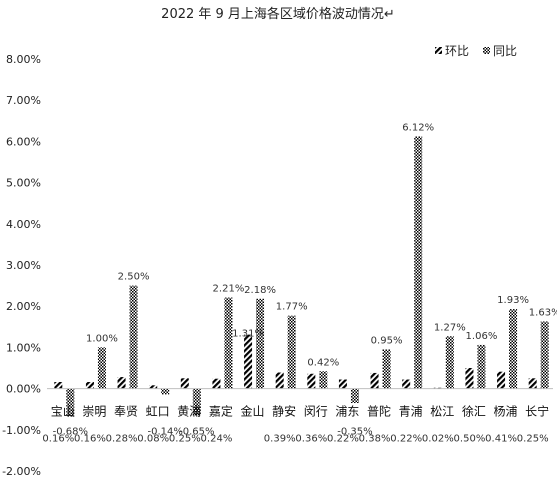 The width and height of the screenshot is (557, 490). Describe the element at coordinates (260, 290) in the screenshot. I see `data-label-yoy: 2.18%` at that location.